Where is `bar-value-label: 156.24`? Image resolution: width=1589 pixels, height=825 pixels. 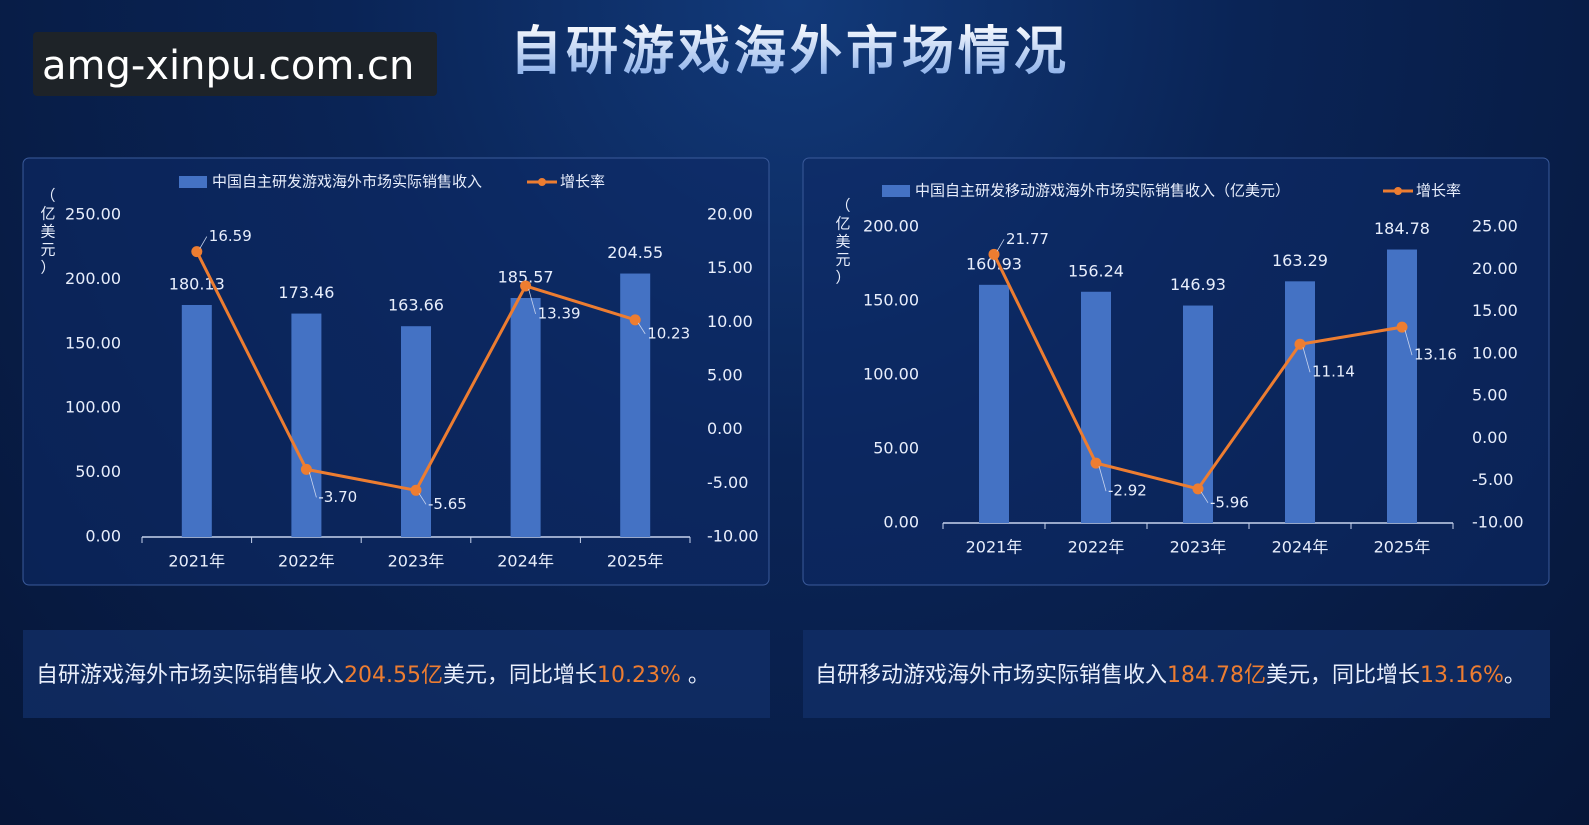
bar-value-label: 156.24 is located at coordinates (1096, 270).